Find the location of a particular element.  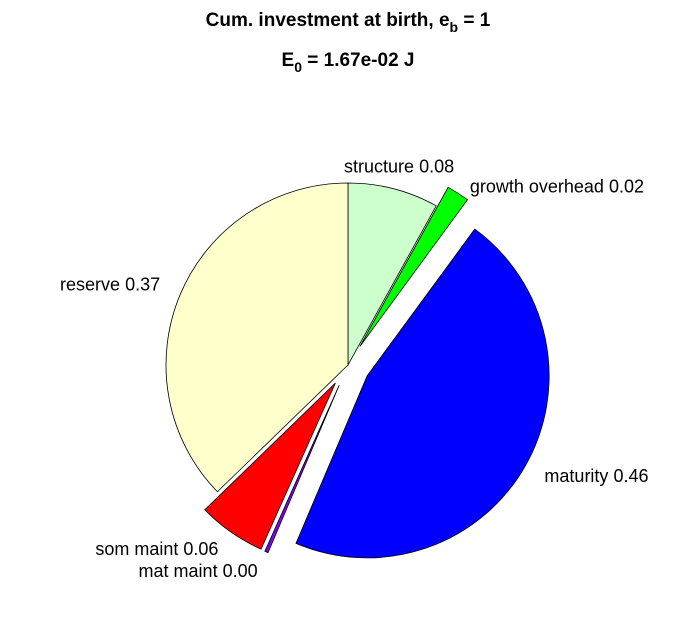

title-subscript: 0 is located at coordinates (298, 67).